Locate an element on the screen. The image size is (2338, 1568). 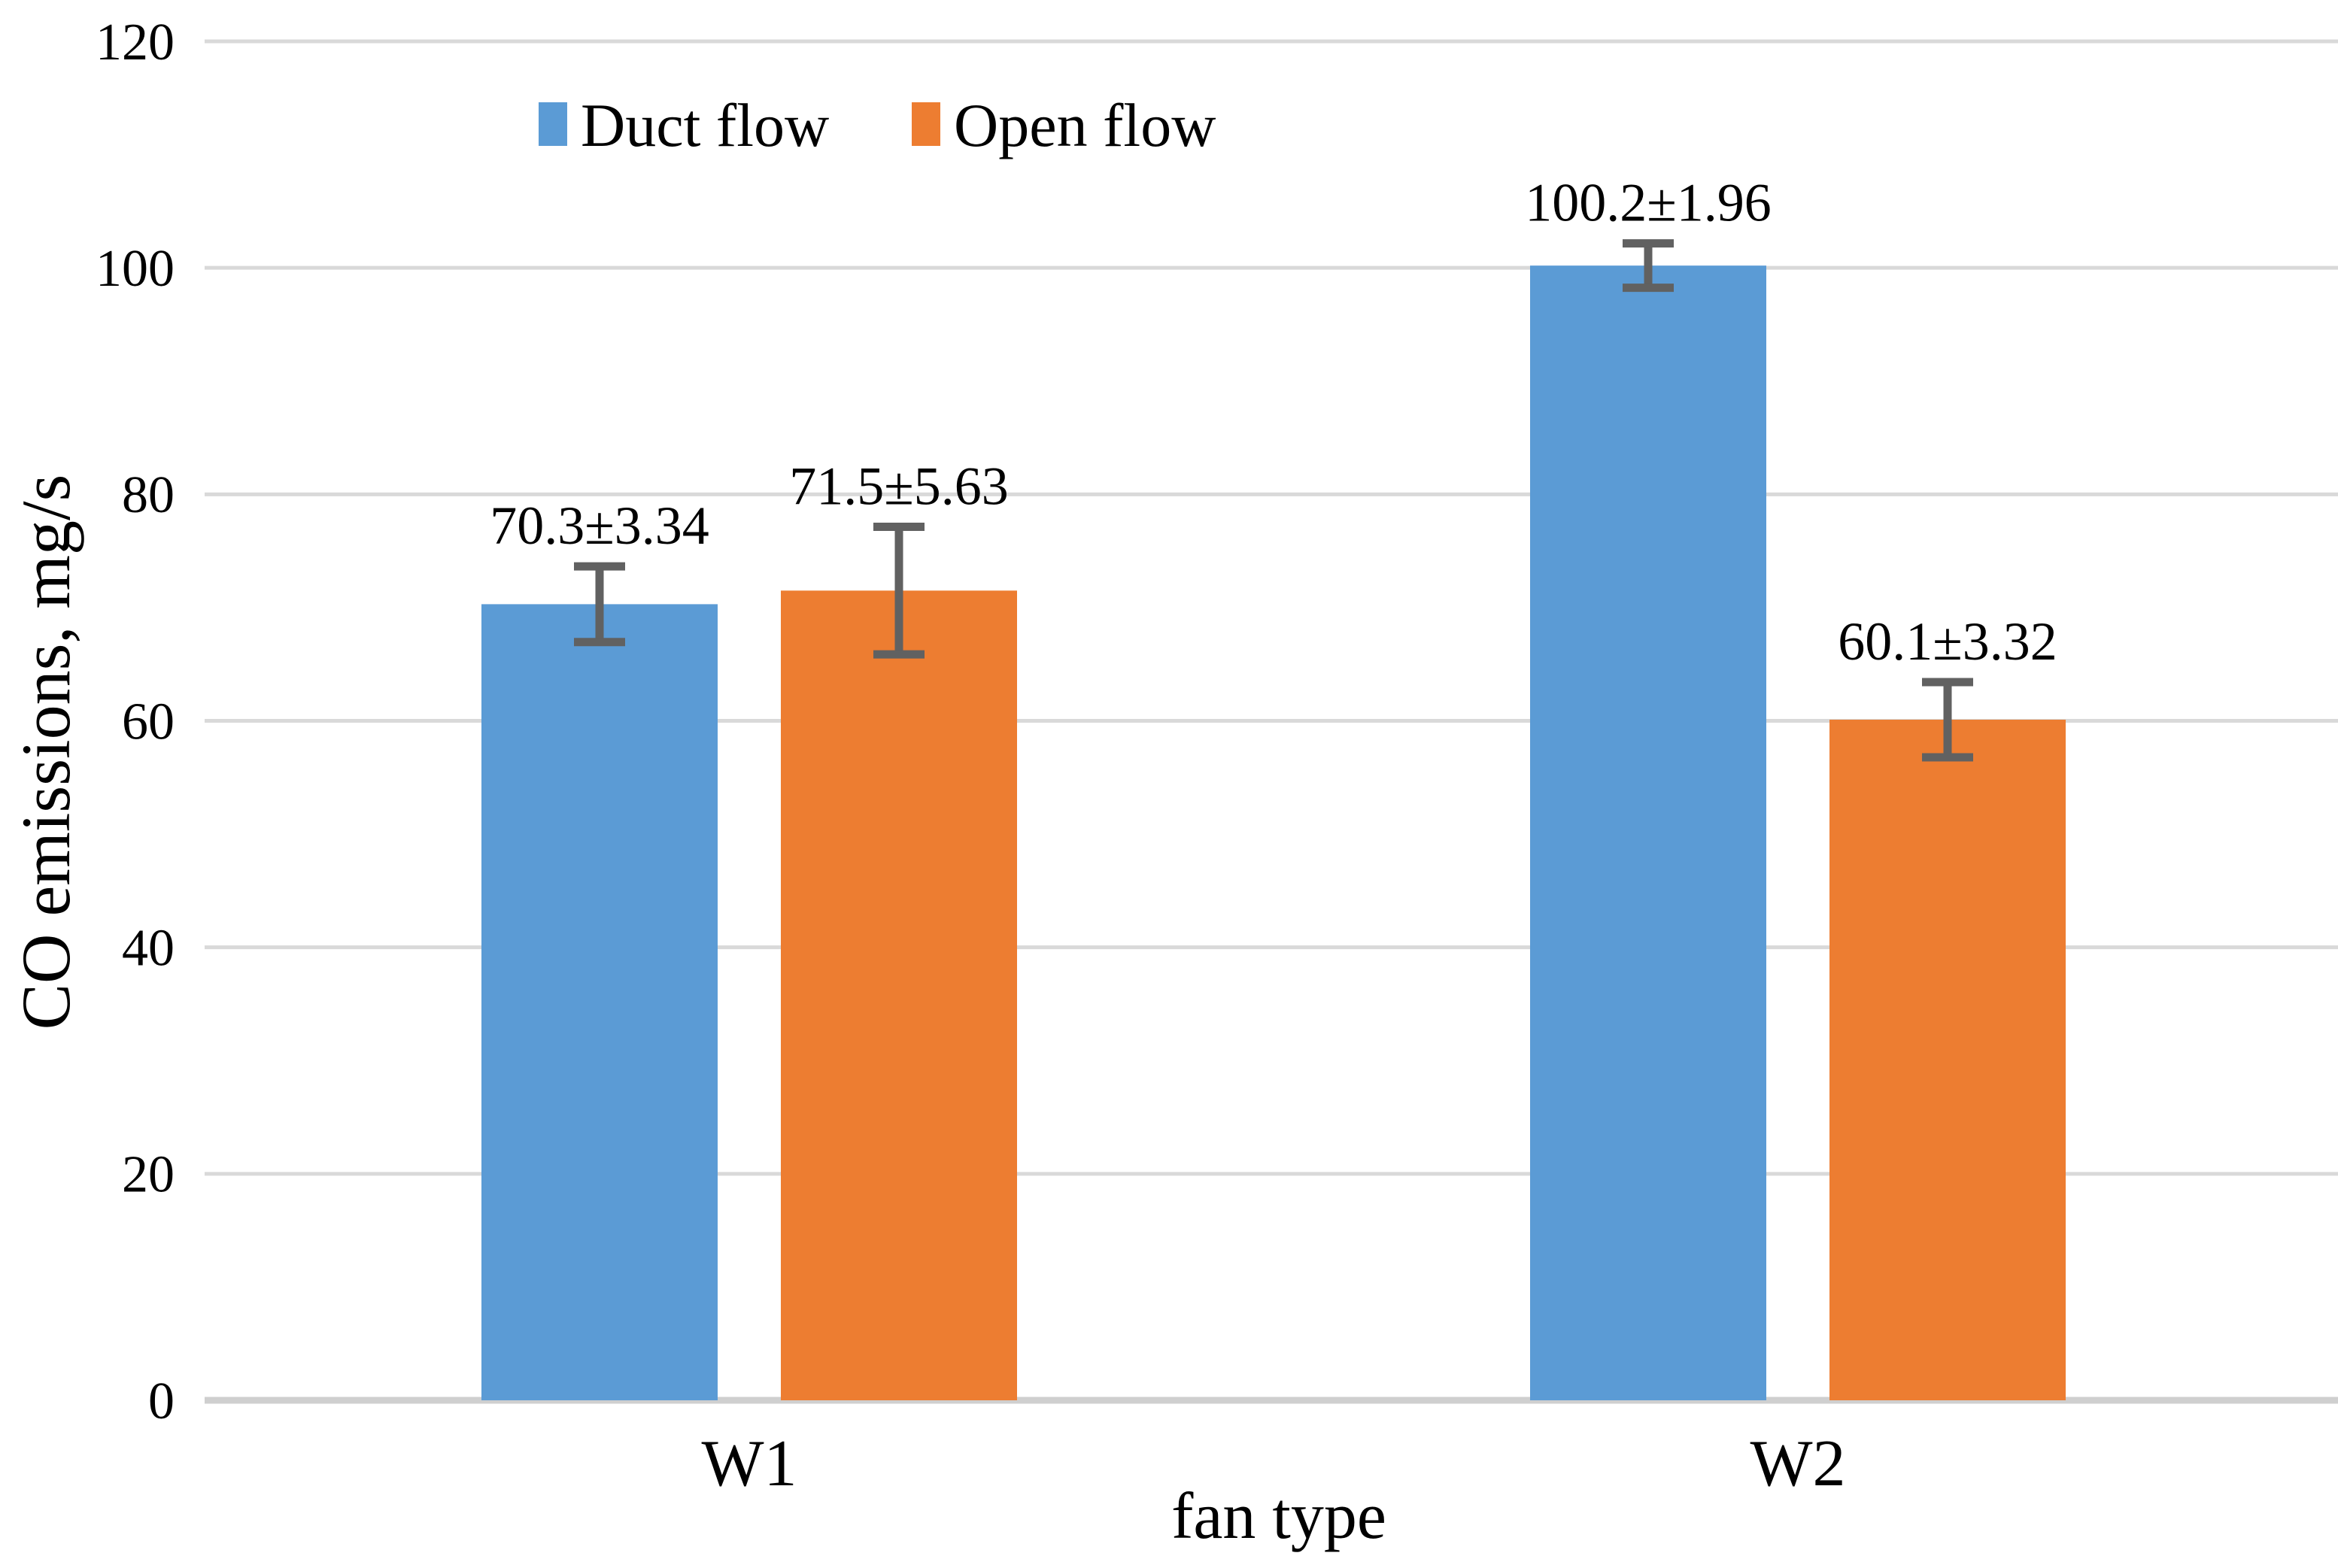
y-tick-20: 20 is located at coordinates (148, 1175).